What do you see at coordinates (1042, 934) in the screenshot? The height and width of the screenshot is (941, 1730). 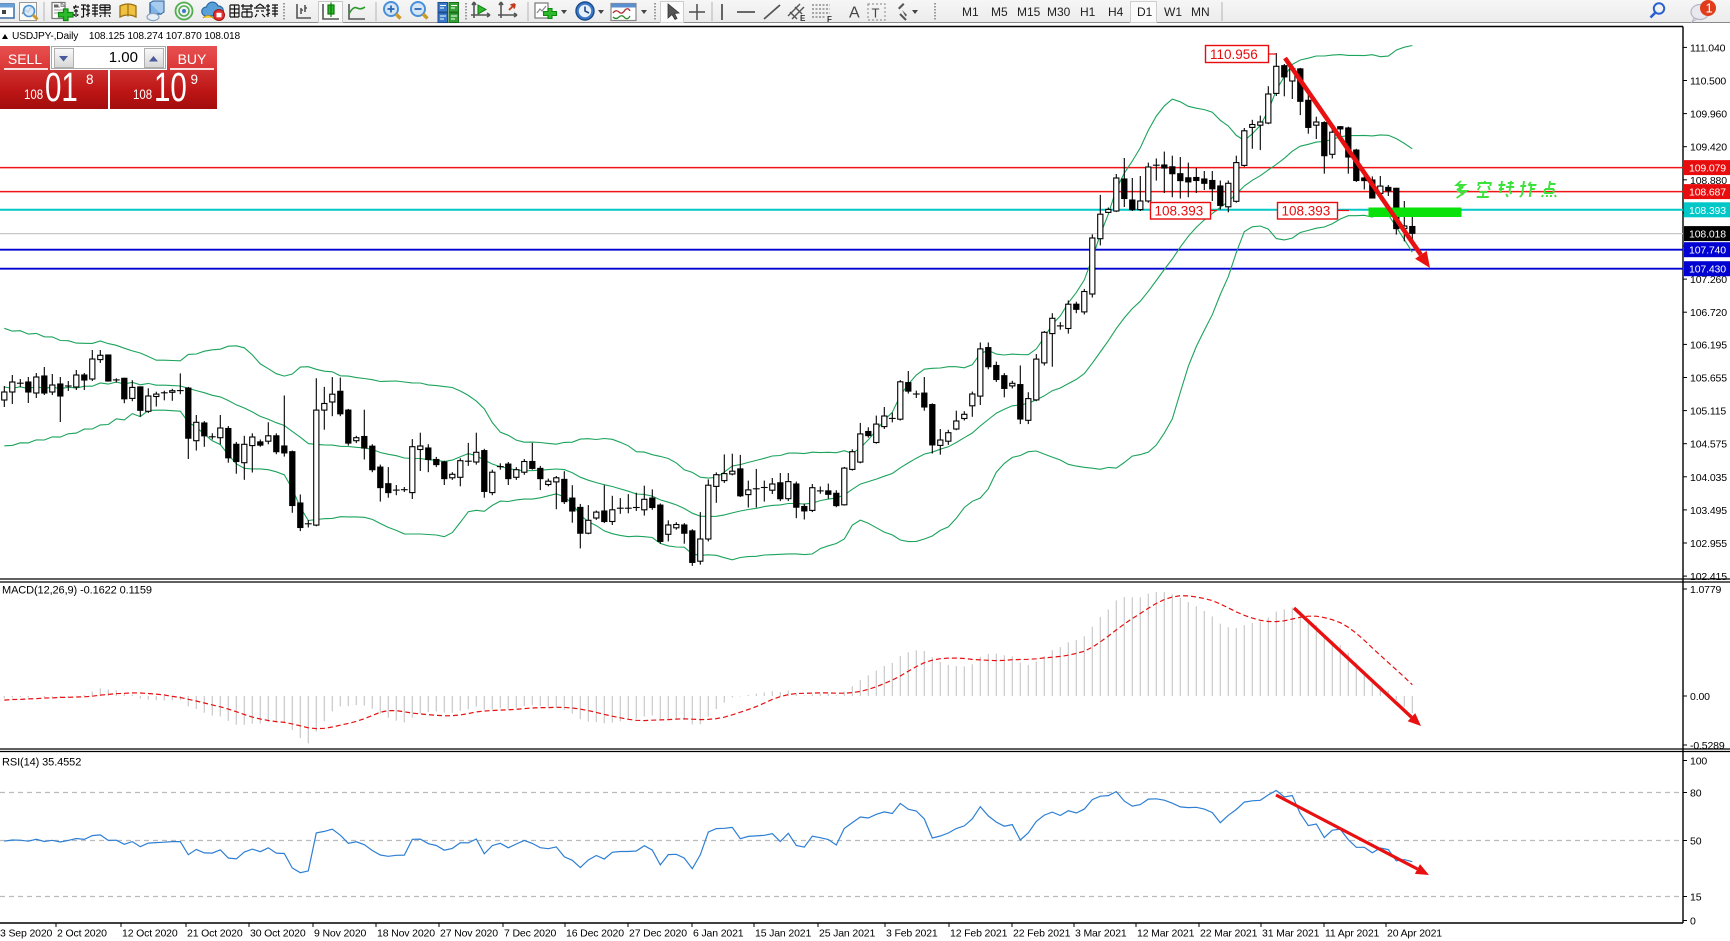 I see `svg-text: 22 Feb 2021` at bounding box center [1042, 934].